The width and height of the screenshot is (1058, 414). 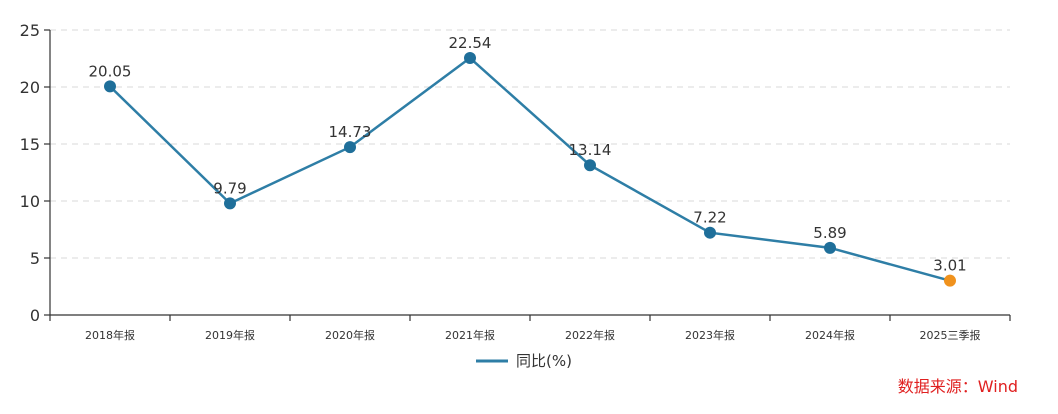 What do you see at coordinates (350, 335) in the screenshot?
I see `x-tick-label: 2020年报` at bounding box center [350, 335].